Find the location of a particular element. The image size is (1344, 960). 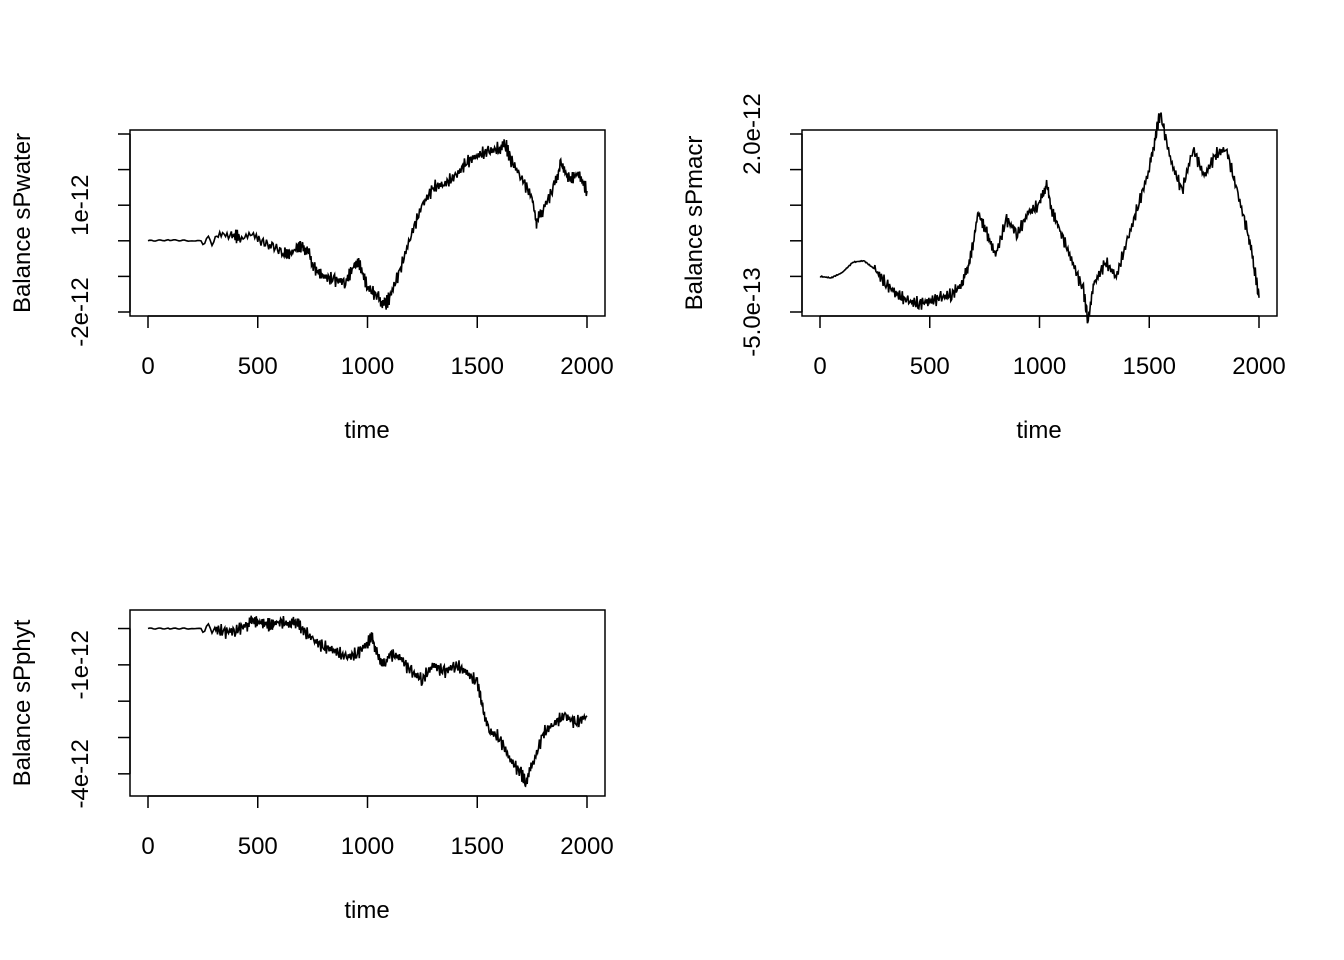

y-tick-label: -5.0e-13 is located at coordinates (752, 311).